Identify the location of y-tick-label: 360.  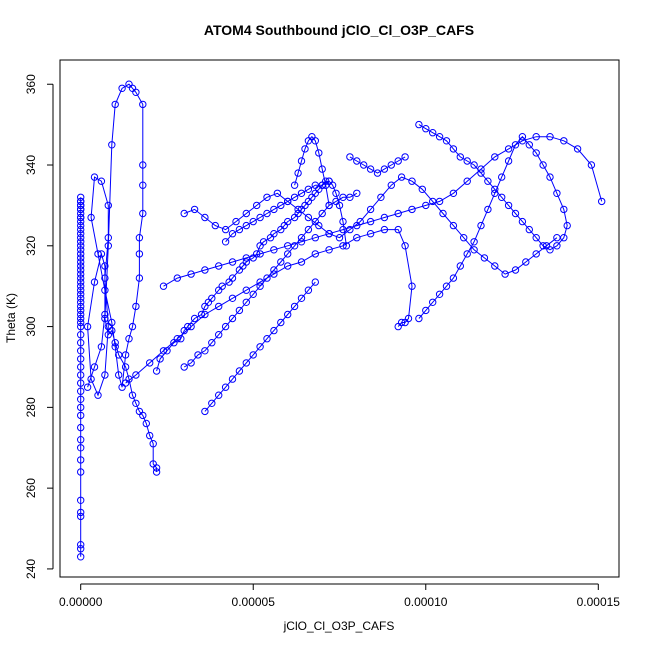
(31, 84).